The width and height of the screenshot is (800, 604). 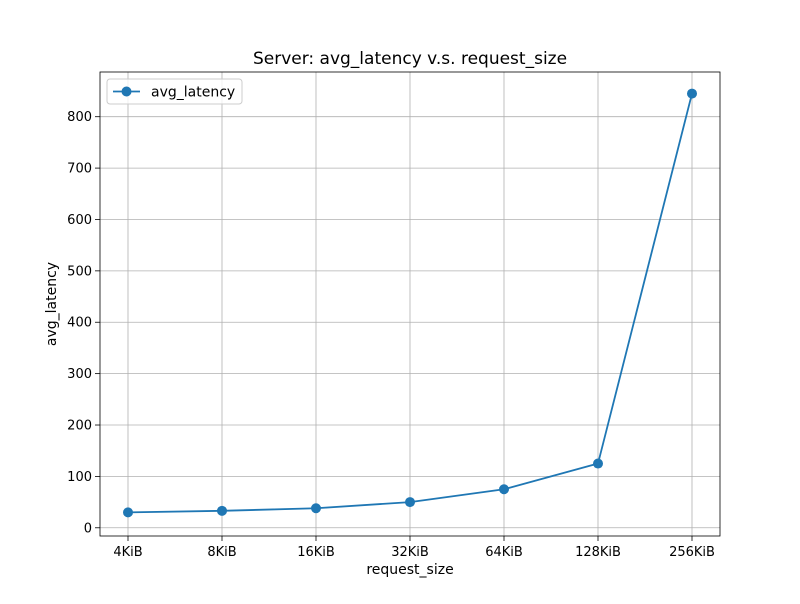 What do you see at coordinates (193, 93) in the screenshot?
I see `legend-series-label: avg_latency` at bounding box center [193, 93].